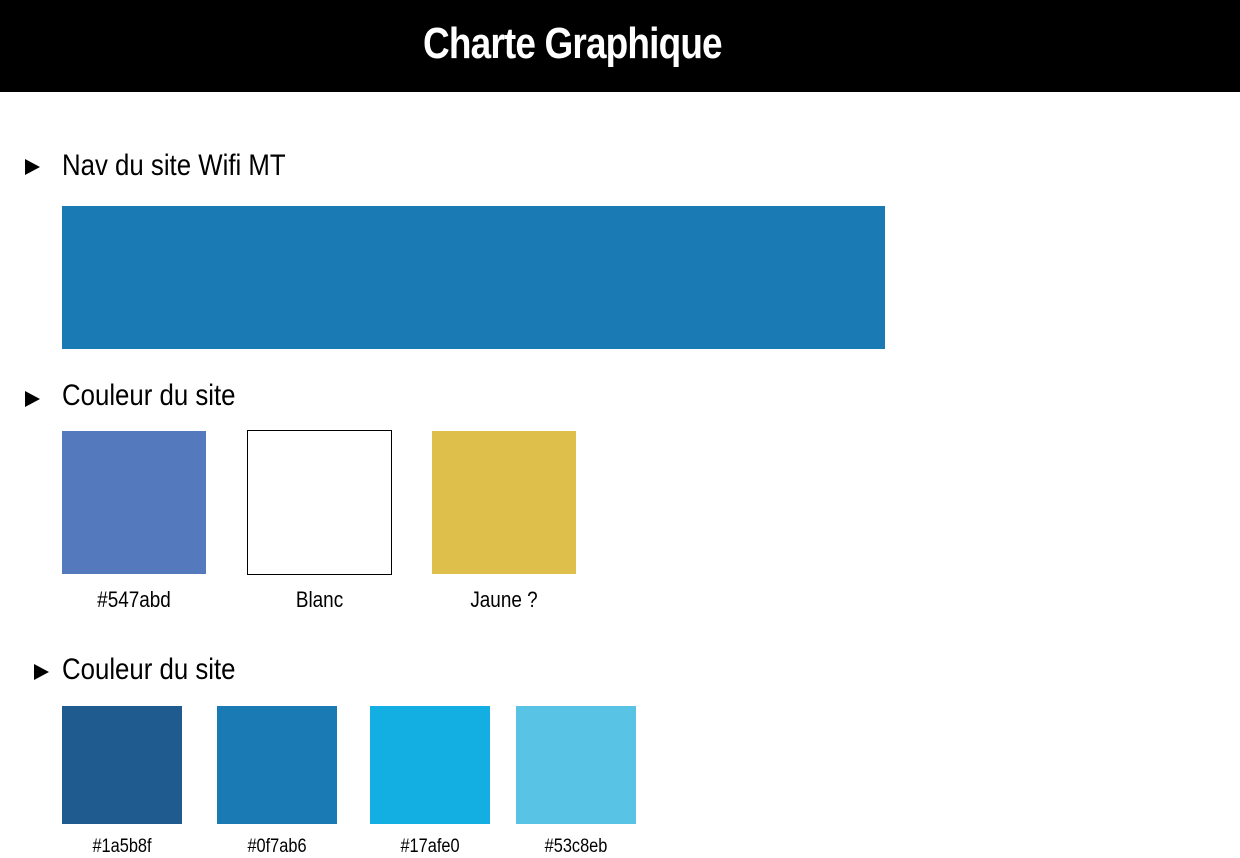 The image size is (1240, 858). I want to click on swatch-label: #17afe0, so click(430, 846).